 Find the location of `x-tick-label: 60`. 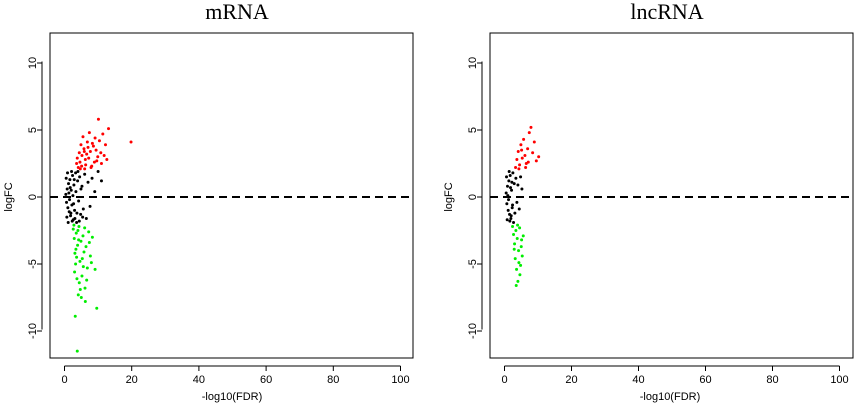

x-tick-label: 60 is located at coordinates (705, 380).